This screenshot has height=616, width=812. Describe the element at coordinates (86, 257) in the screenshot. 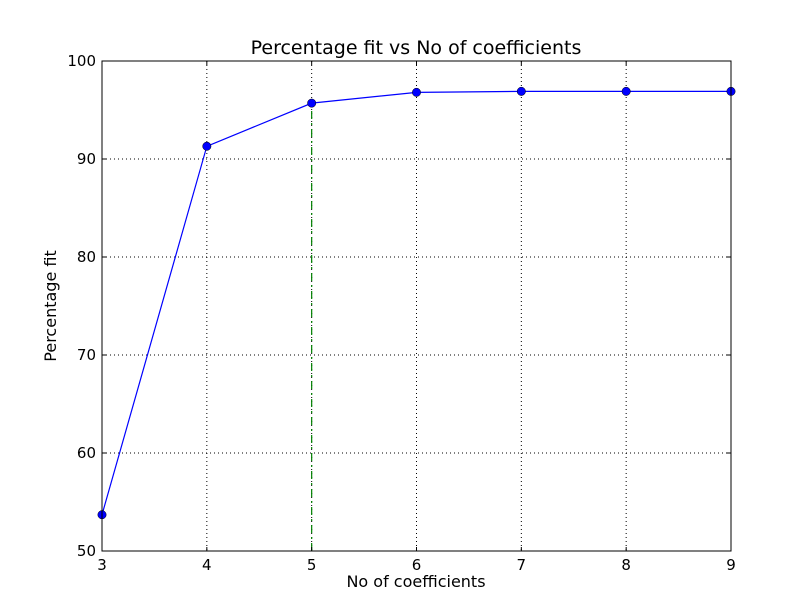

I see `y-tick-label: 80` at that location.